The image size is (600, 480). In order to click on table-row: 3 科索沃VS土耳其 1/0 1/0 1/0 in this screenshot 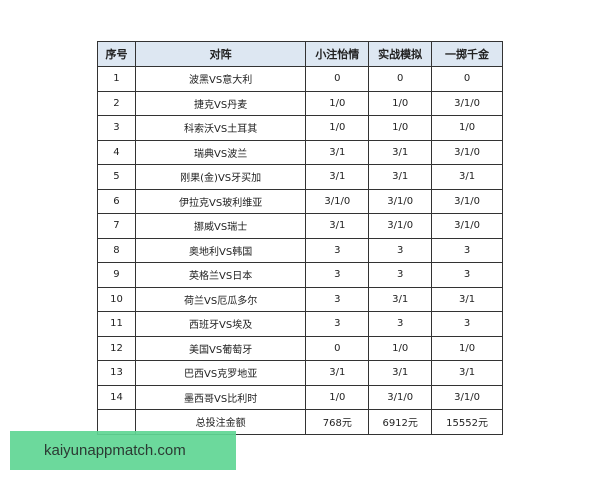, I will do `click(300, 128)`.